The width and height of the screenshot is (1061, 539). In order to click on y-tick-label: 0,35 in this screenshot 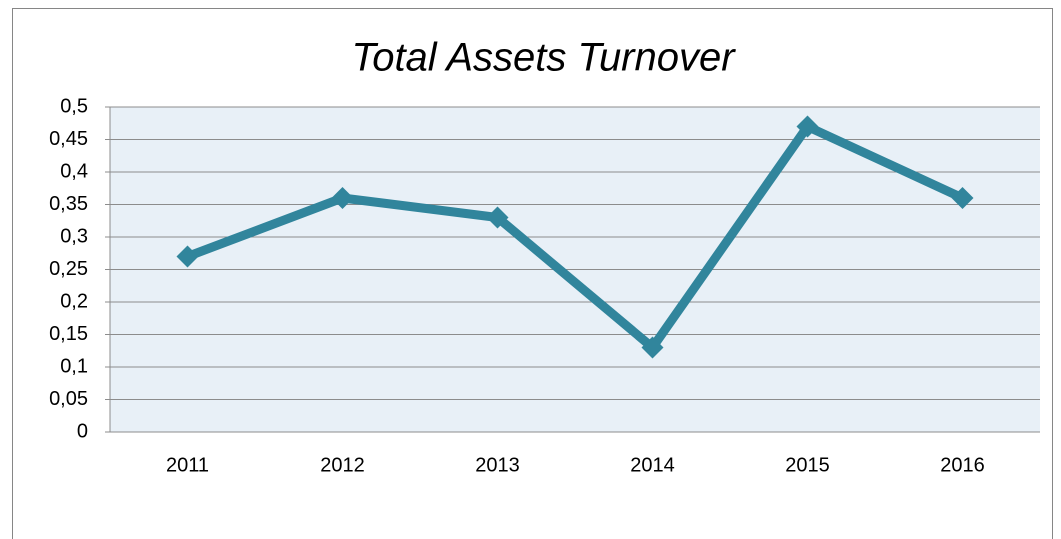, I will do `click(68, 204)`.